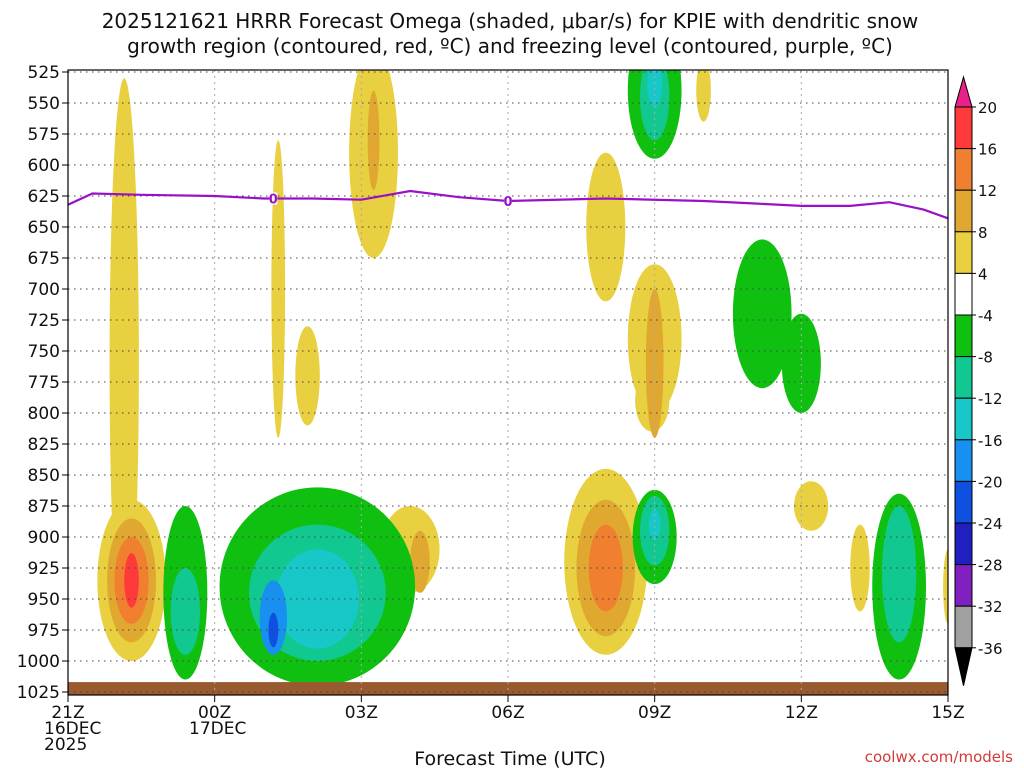 The height and width of the screenshot is (768, 1024). Describe the element at coordinates (985, 358) in the screenshot. I see `colorbar-tick-label: -8` at that location.